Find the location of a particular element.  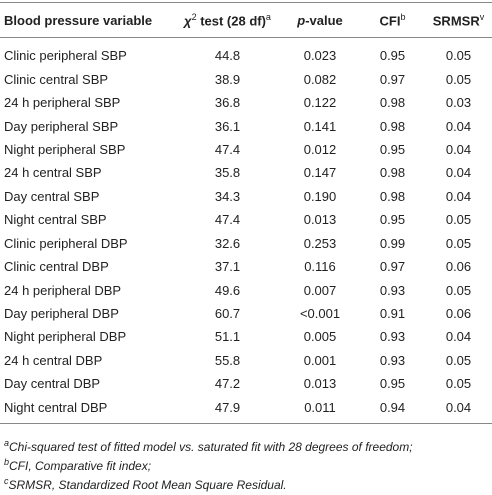

cell: 0.122 is located at coordinates (320, 103).